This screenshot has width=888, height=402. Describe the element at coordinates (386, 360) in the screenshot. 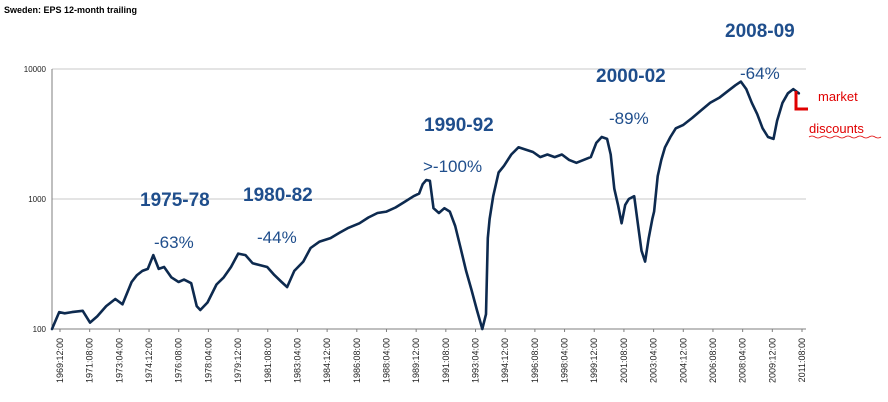

I see `x-tick-label: 1988:04:00` at that location.